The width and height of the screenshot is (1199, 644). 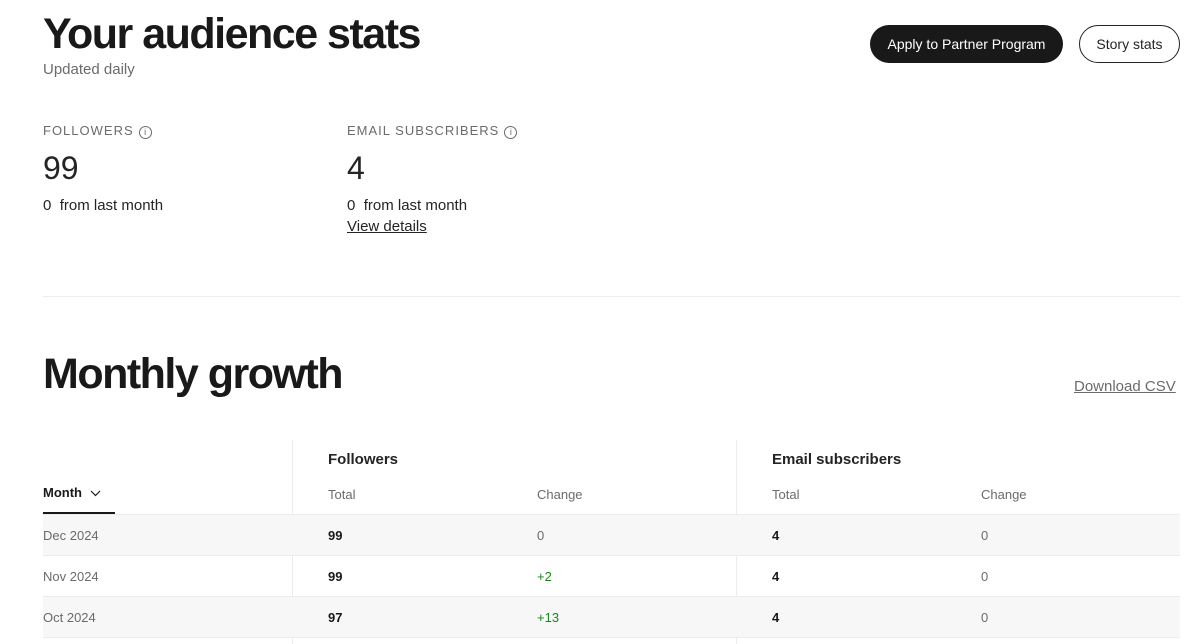 What do you see at coordinates (363, 459) in the screenshot?
I see `followers-group-header: Followers` at bounding box center [363, 459].